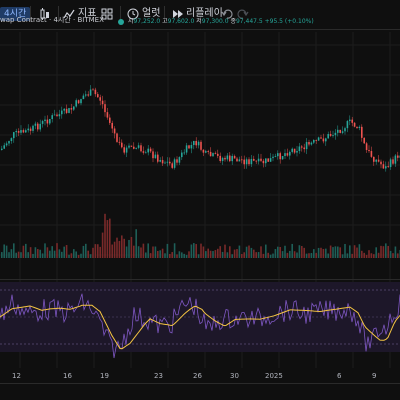 This screenshot has height=400, width=400. What do you see at coordinates (243, 14) in the screenshot?
I see `redo-icon` at bounding box center [243, 14].